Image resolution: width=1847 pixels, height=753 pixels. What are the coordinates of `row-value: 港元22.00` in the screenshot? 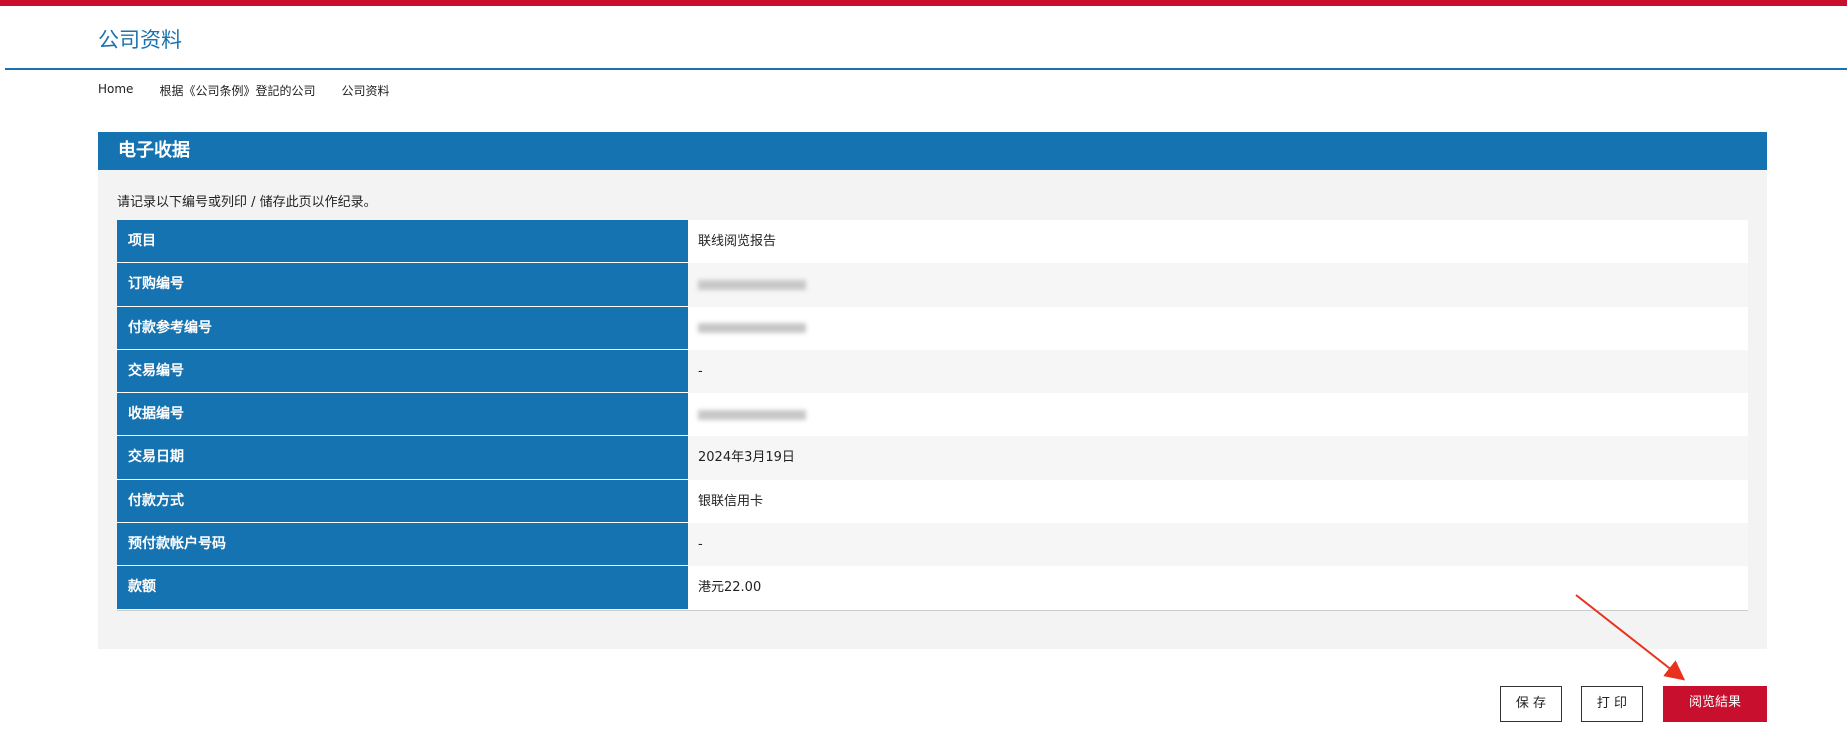 It's located at (1218, 588).